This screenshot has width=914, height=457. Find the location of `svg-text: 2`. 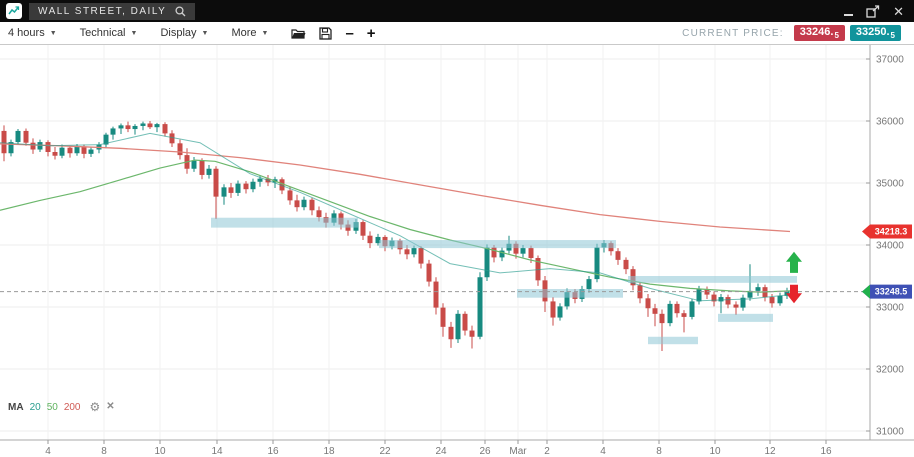

svg-text: 2 is located at coordinates (547, 451).